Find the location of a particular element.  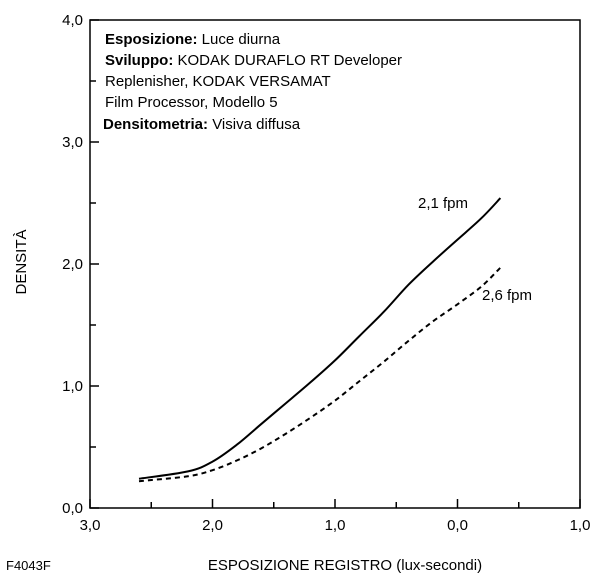

series-label-1: 2,1 fpm is located at coordinates (443, 203).